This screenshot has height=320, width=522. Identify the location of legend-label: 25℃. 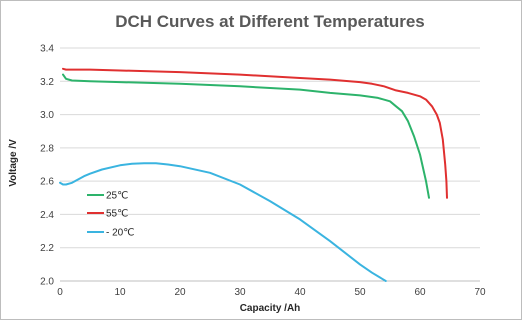
(117, 196).